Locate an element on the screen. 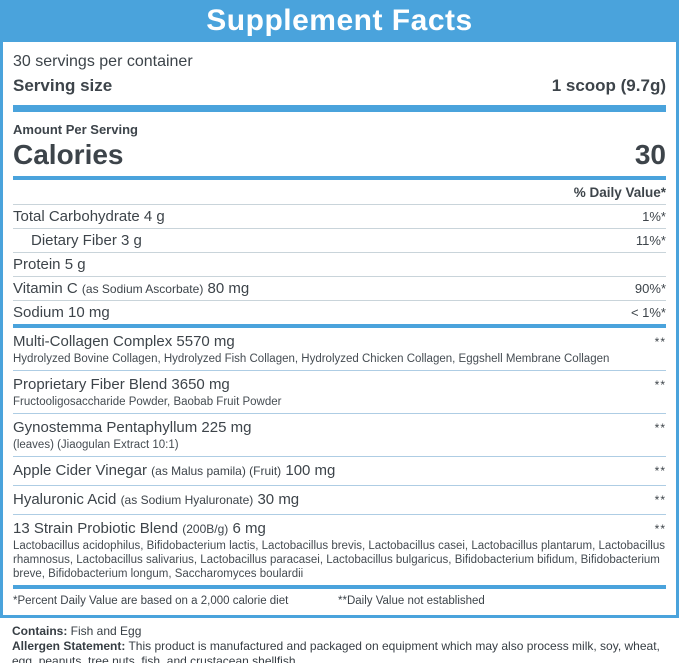  serving-size-row: Serving size 1 scoop (9.7g) is located at coordinates (339, 85).